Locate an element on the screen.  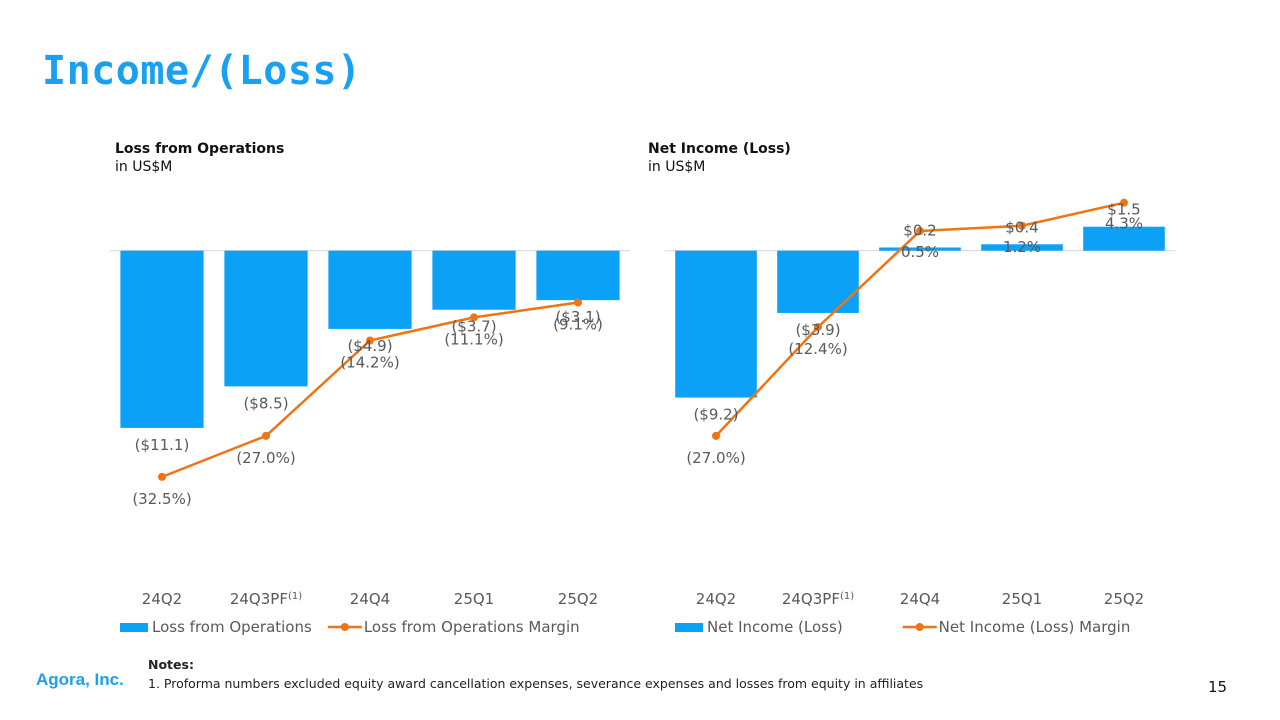
line-data-label: 1.2% is located at coordinates (1022, 247).